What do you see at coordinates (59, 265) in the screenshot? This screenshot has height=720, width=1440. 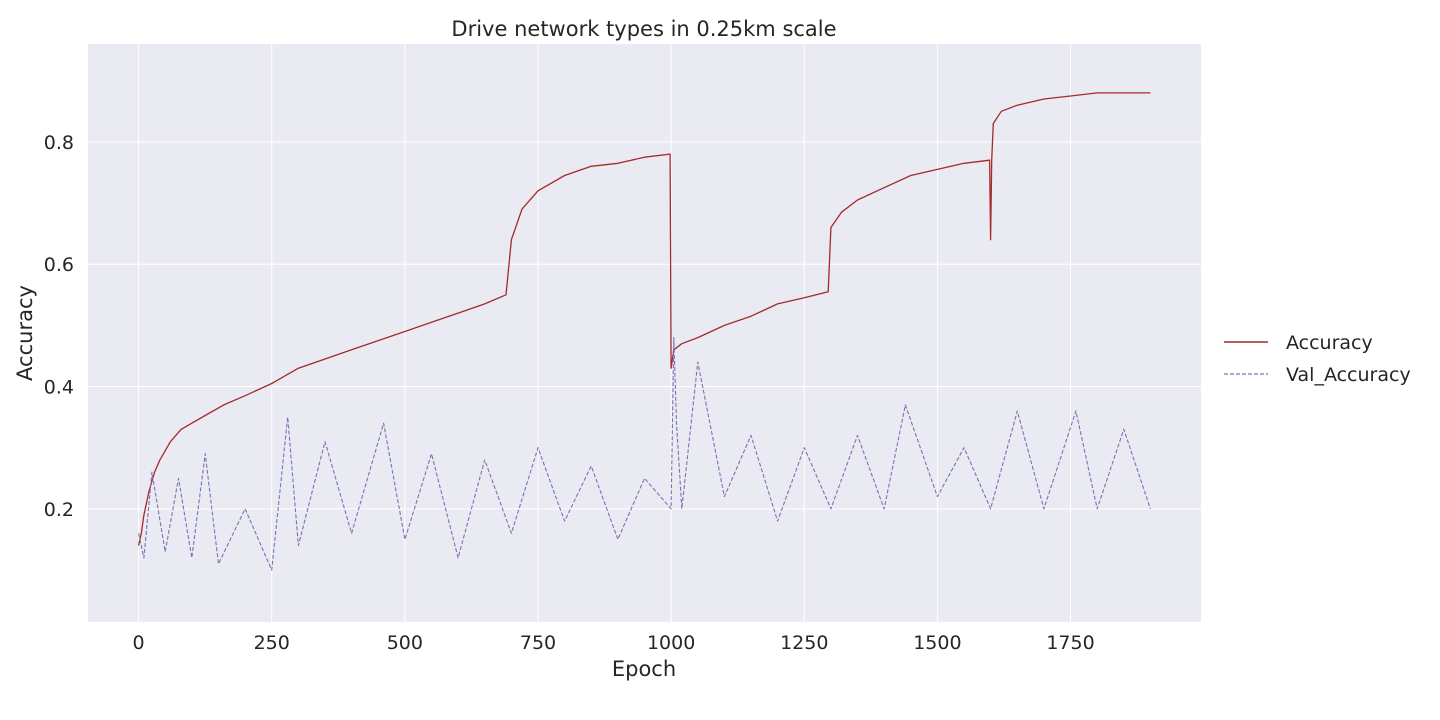 I see `y-tick-label: 0.6` at bounding box center [59, 265].